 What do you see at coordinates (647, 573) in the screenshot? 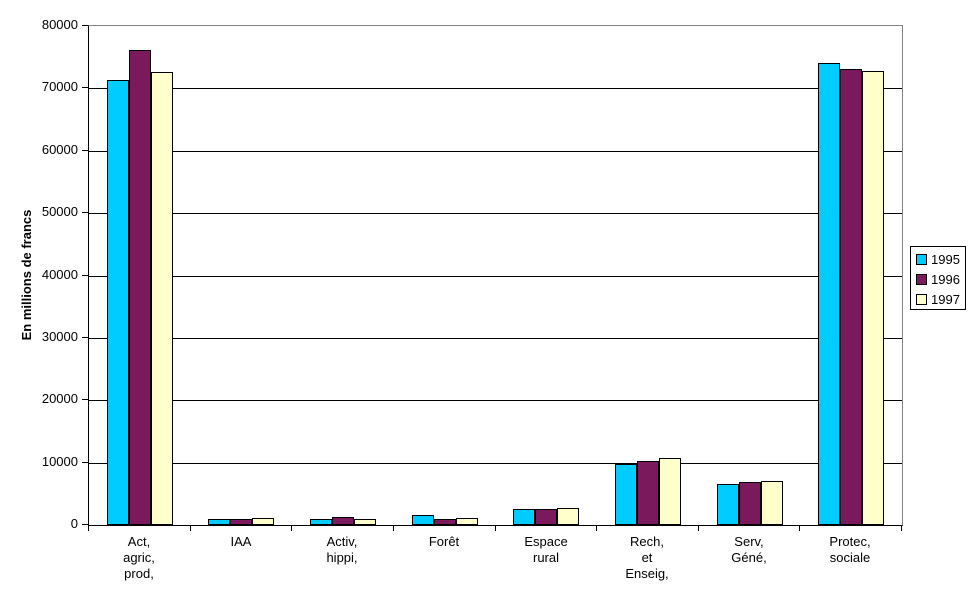
I see `category-label-line: Enseig,` at bounding box center [647, 573].